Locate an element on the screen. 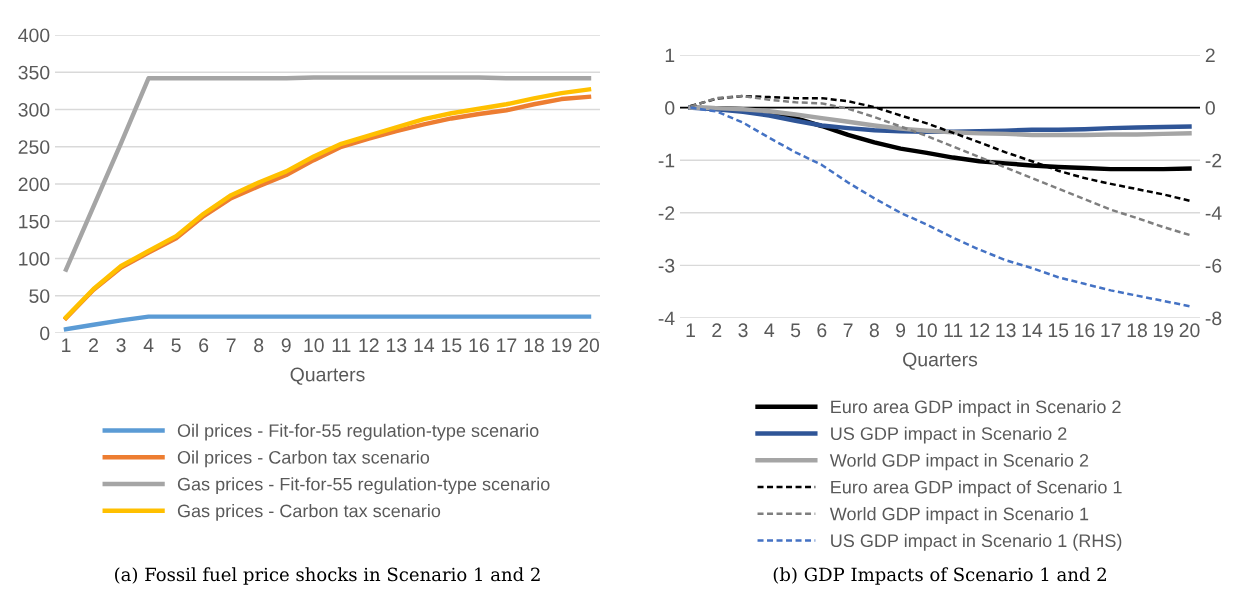 The width and height of the screenshot is (1246, 602). legend-label: World GDP impact in Scenario 2 is located at coordinates (959, 462).